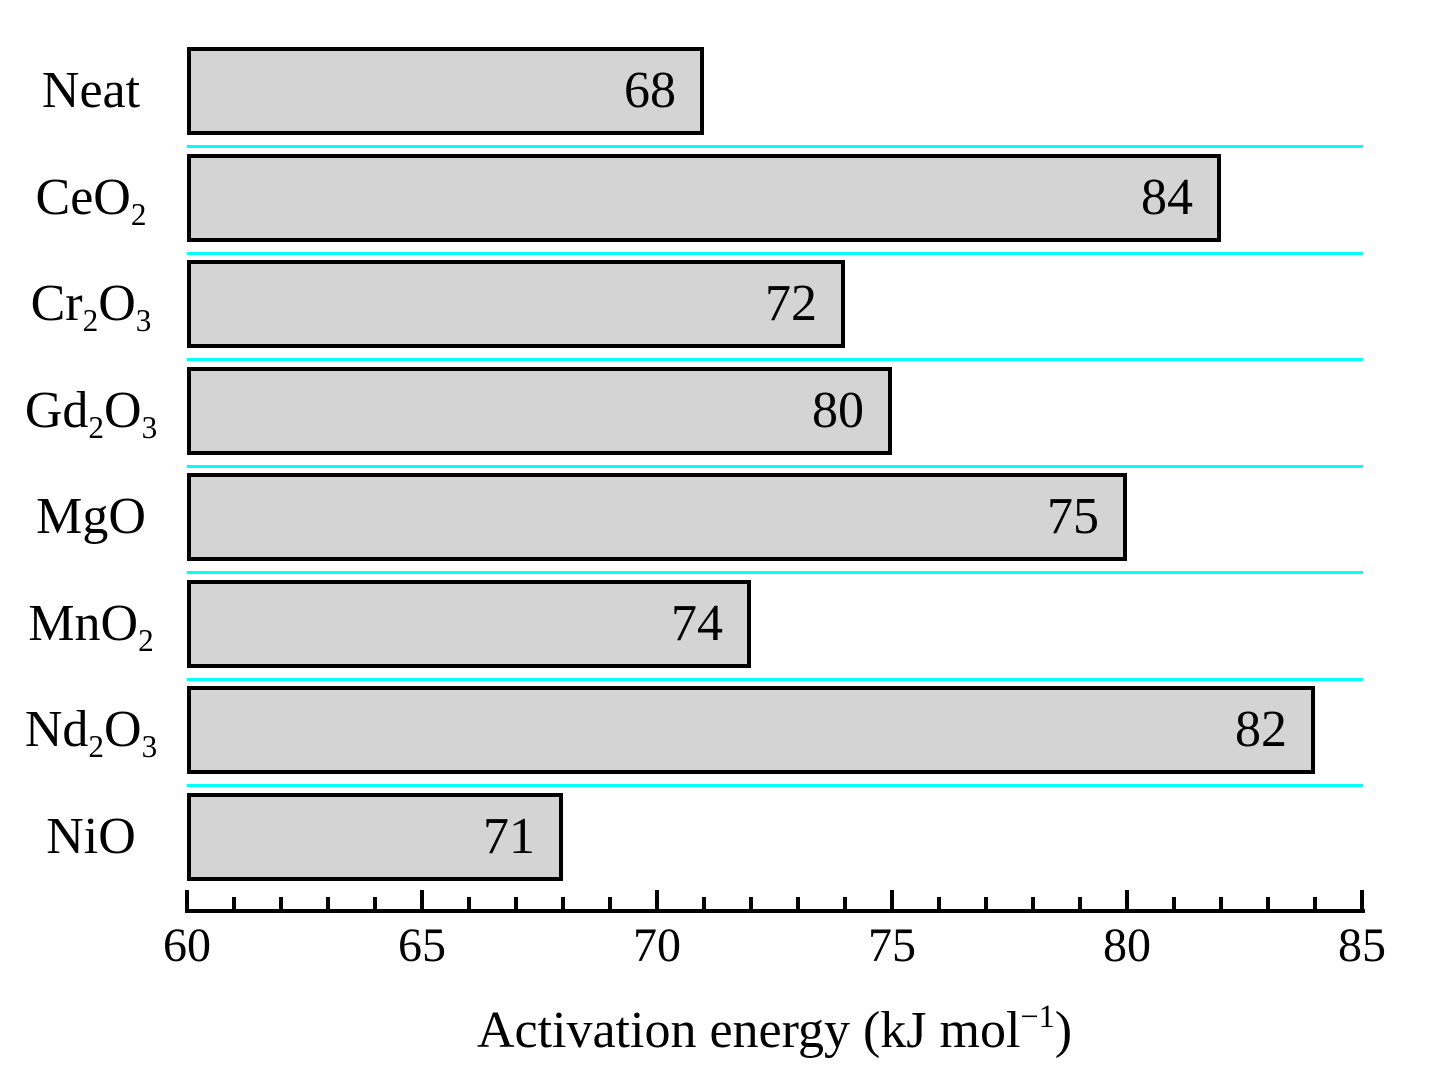  I want to click on category-text: MgO, so click(91, 516).